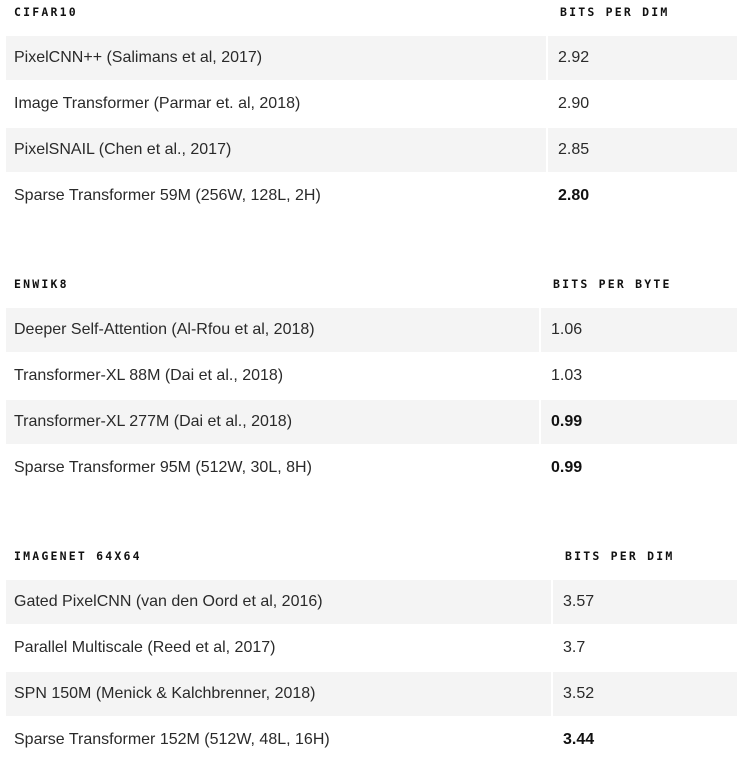  What do you see at coordinates (276, 150) in the screenshot?
I see `model-cell: PixelSNAIL (Chen et al., 2017)` at bounding box center [276, 150].